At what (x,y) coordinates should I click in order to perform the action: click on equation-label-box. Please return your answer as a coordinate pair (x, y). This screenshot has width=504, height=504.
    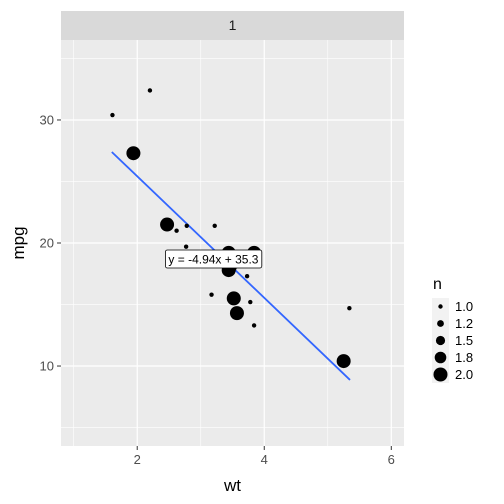
    Looking at the image, I should click on (214, 259).